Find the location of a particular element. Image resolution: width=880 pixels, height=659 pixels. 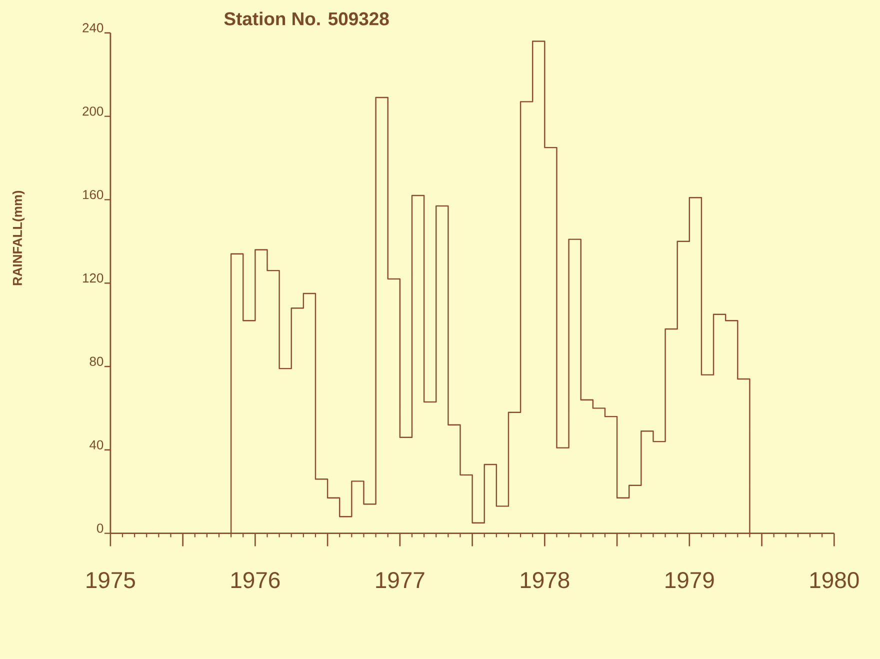

x-tick-label: 1979 is located at coordinates (690, 580).